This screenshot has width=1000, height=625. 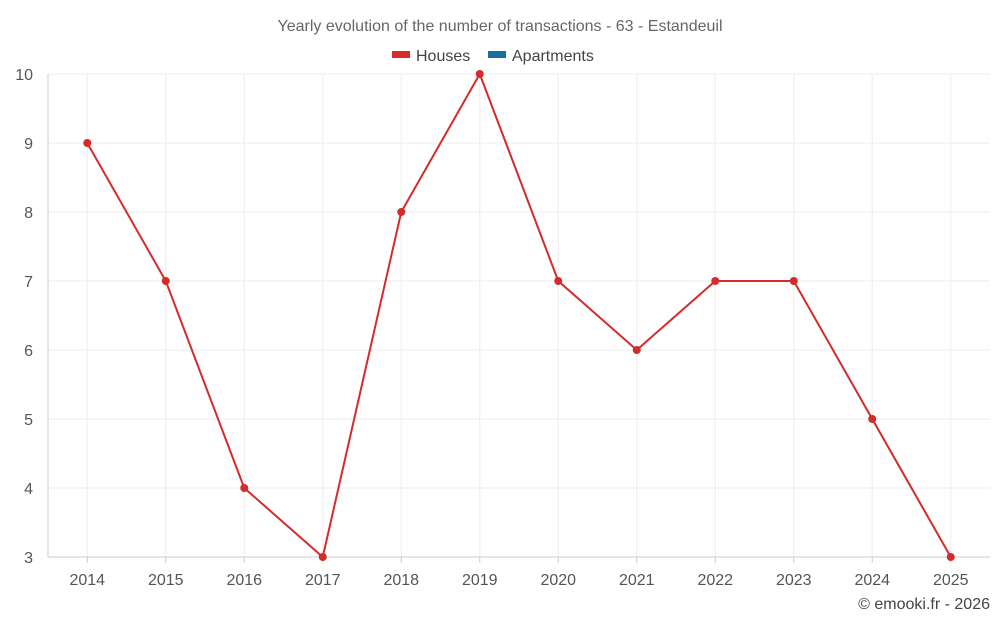 What do you see at coordinates (401, 212) in the screenshot?
I see `houses-point-2018` at bounding box center [401, 212].